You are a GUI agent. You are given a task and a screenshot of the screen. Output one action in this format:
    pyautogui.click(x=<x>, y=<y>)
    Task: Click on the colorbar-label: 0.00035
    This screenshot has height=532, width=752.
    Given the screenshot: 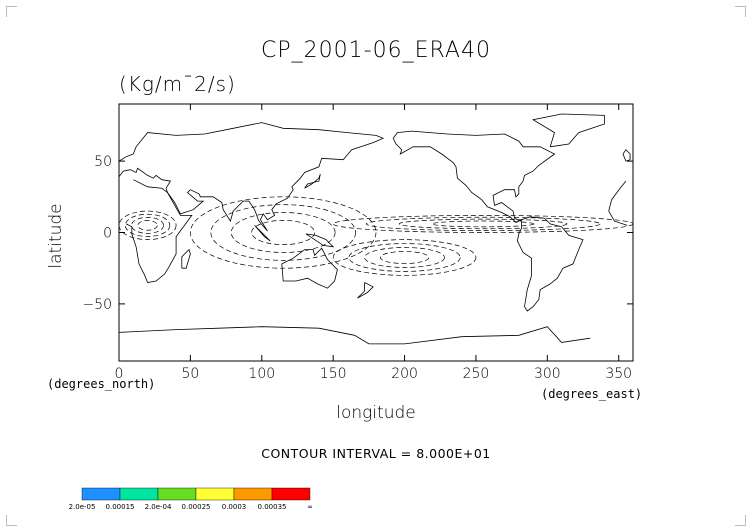 What is the action you would take?
    pyautogui.click(x=272, y=507)
    